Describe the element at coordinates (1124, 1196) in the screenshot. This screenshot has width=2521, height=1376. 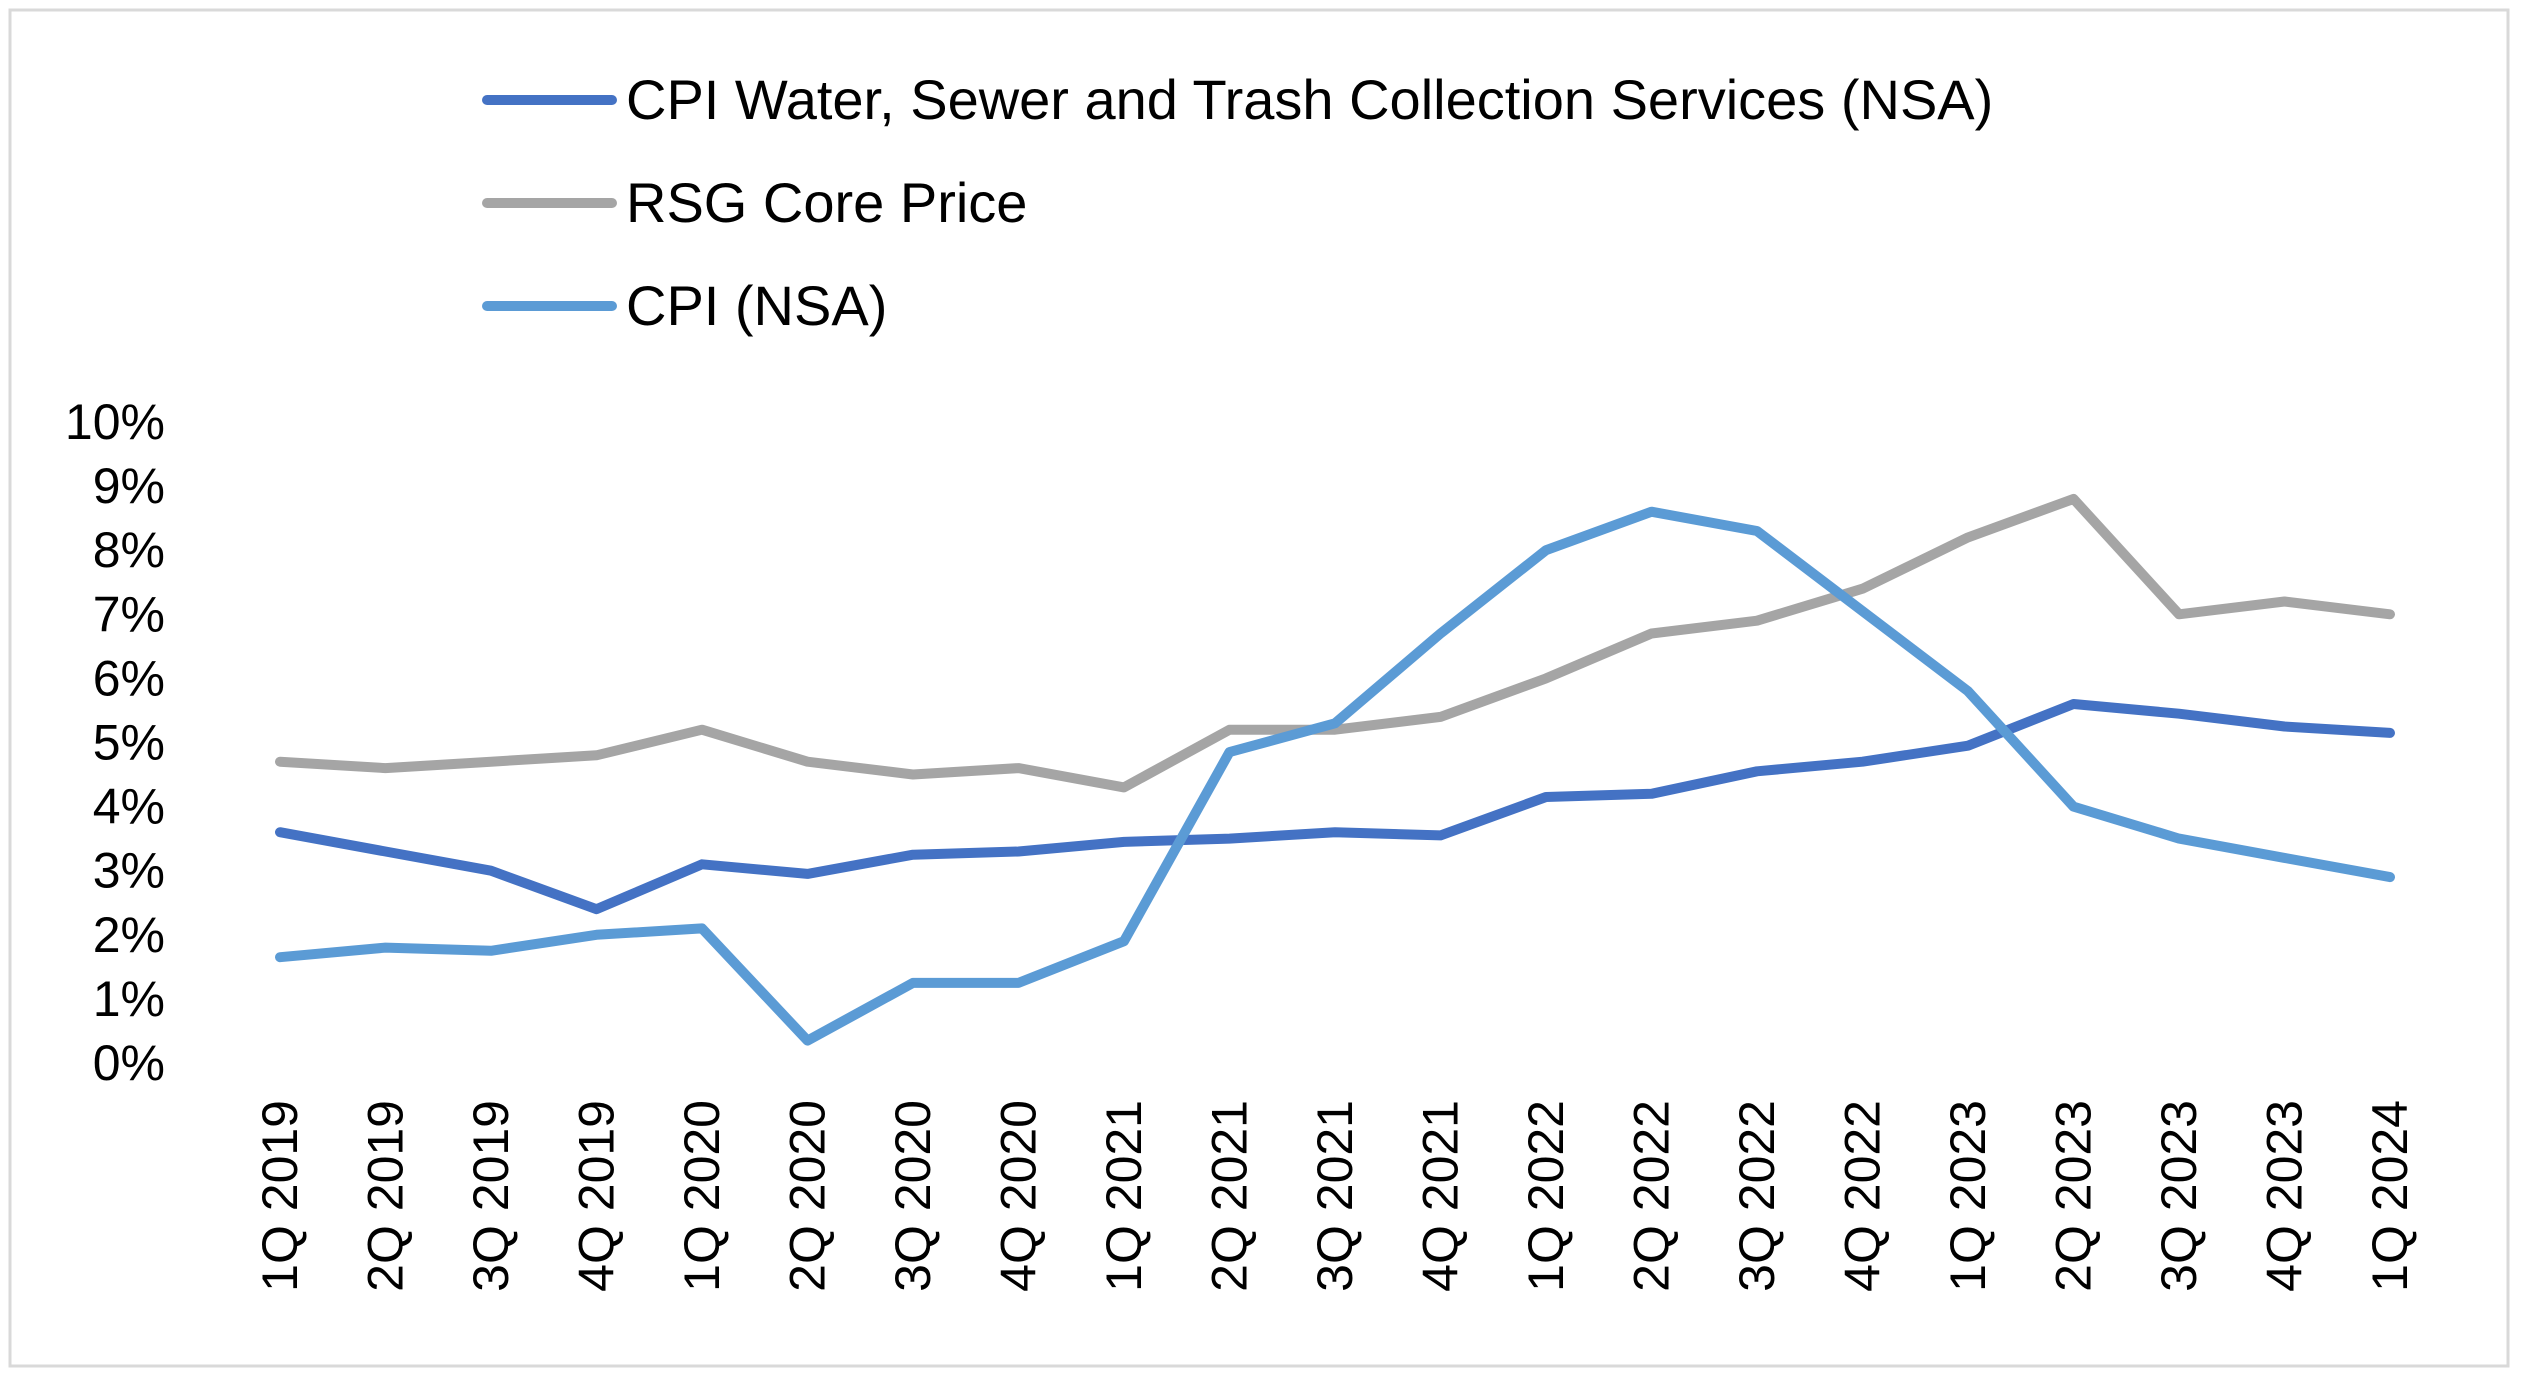
I see `x-tick-label: 1Q 2021` at that location.